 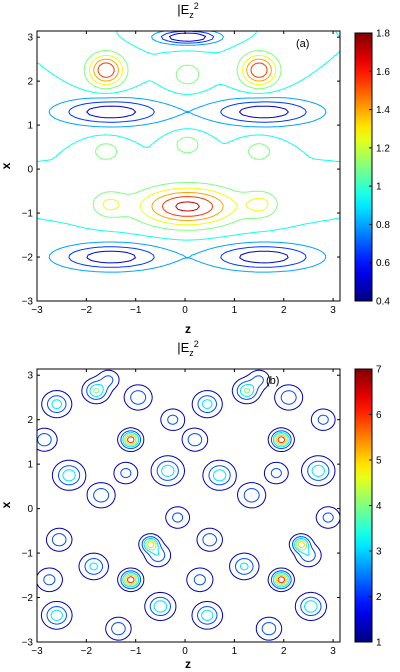 I want to click on chart-a-colorbar-tick-label: 0.4, so click(x=383, y=302).